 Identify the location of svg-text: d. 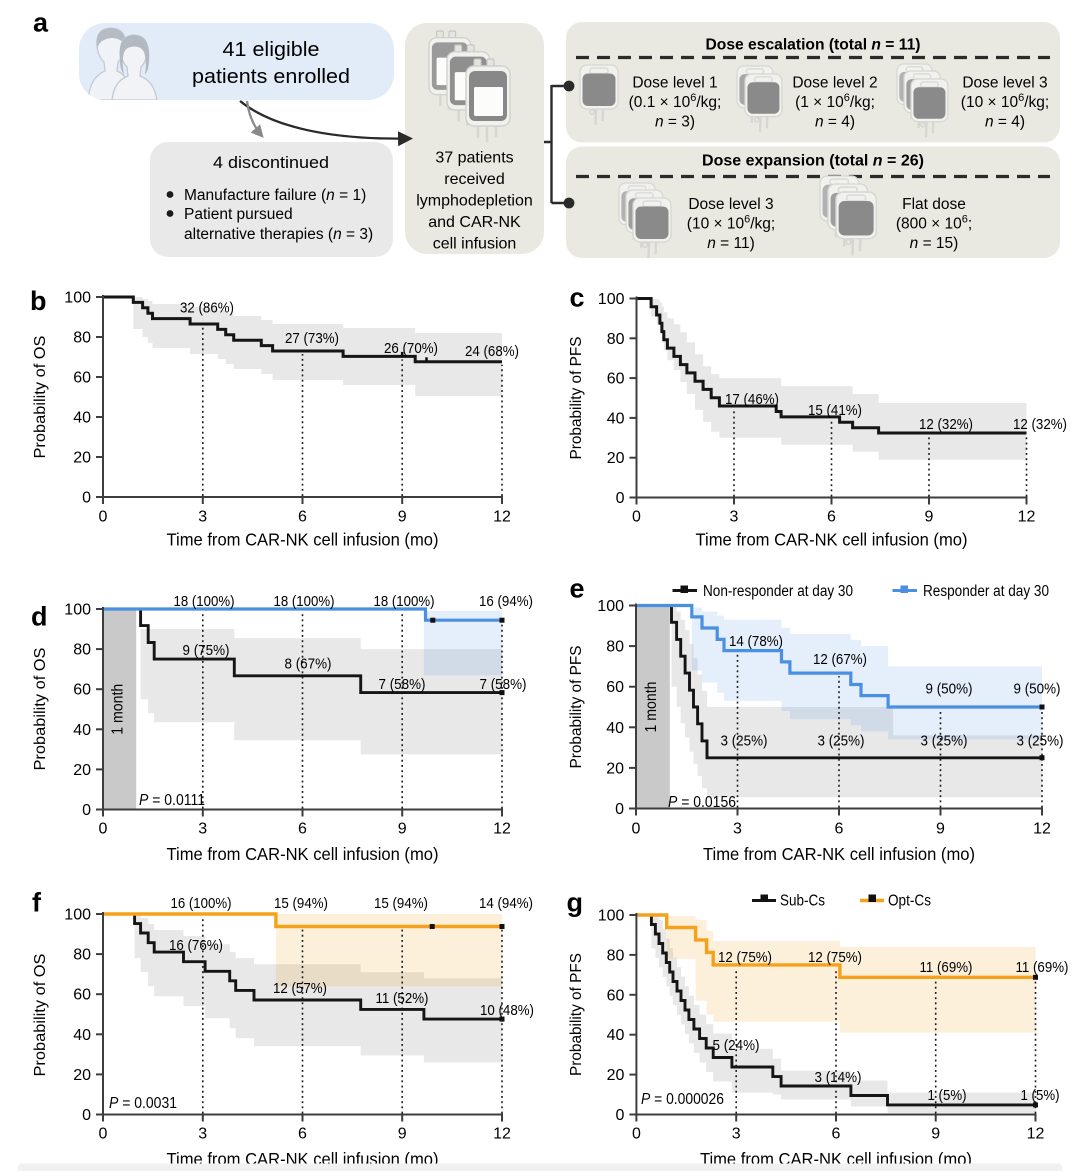
(39, 617).